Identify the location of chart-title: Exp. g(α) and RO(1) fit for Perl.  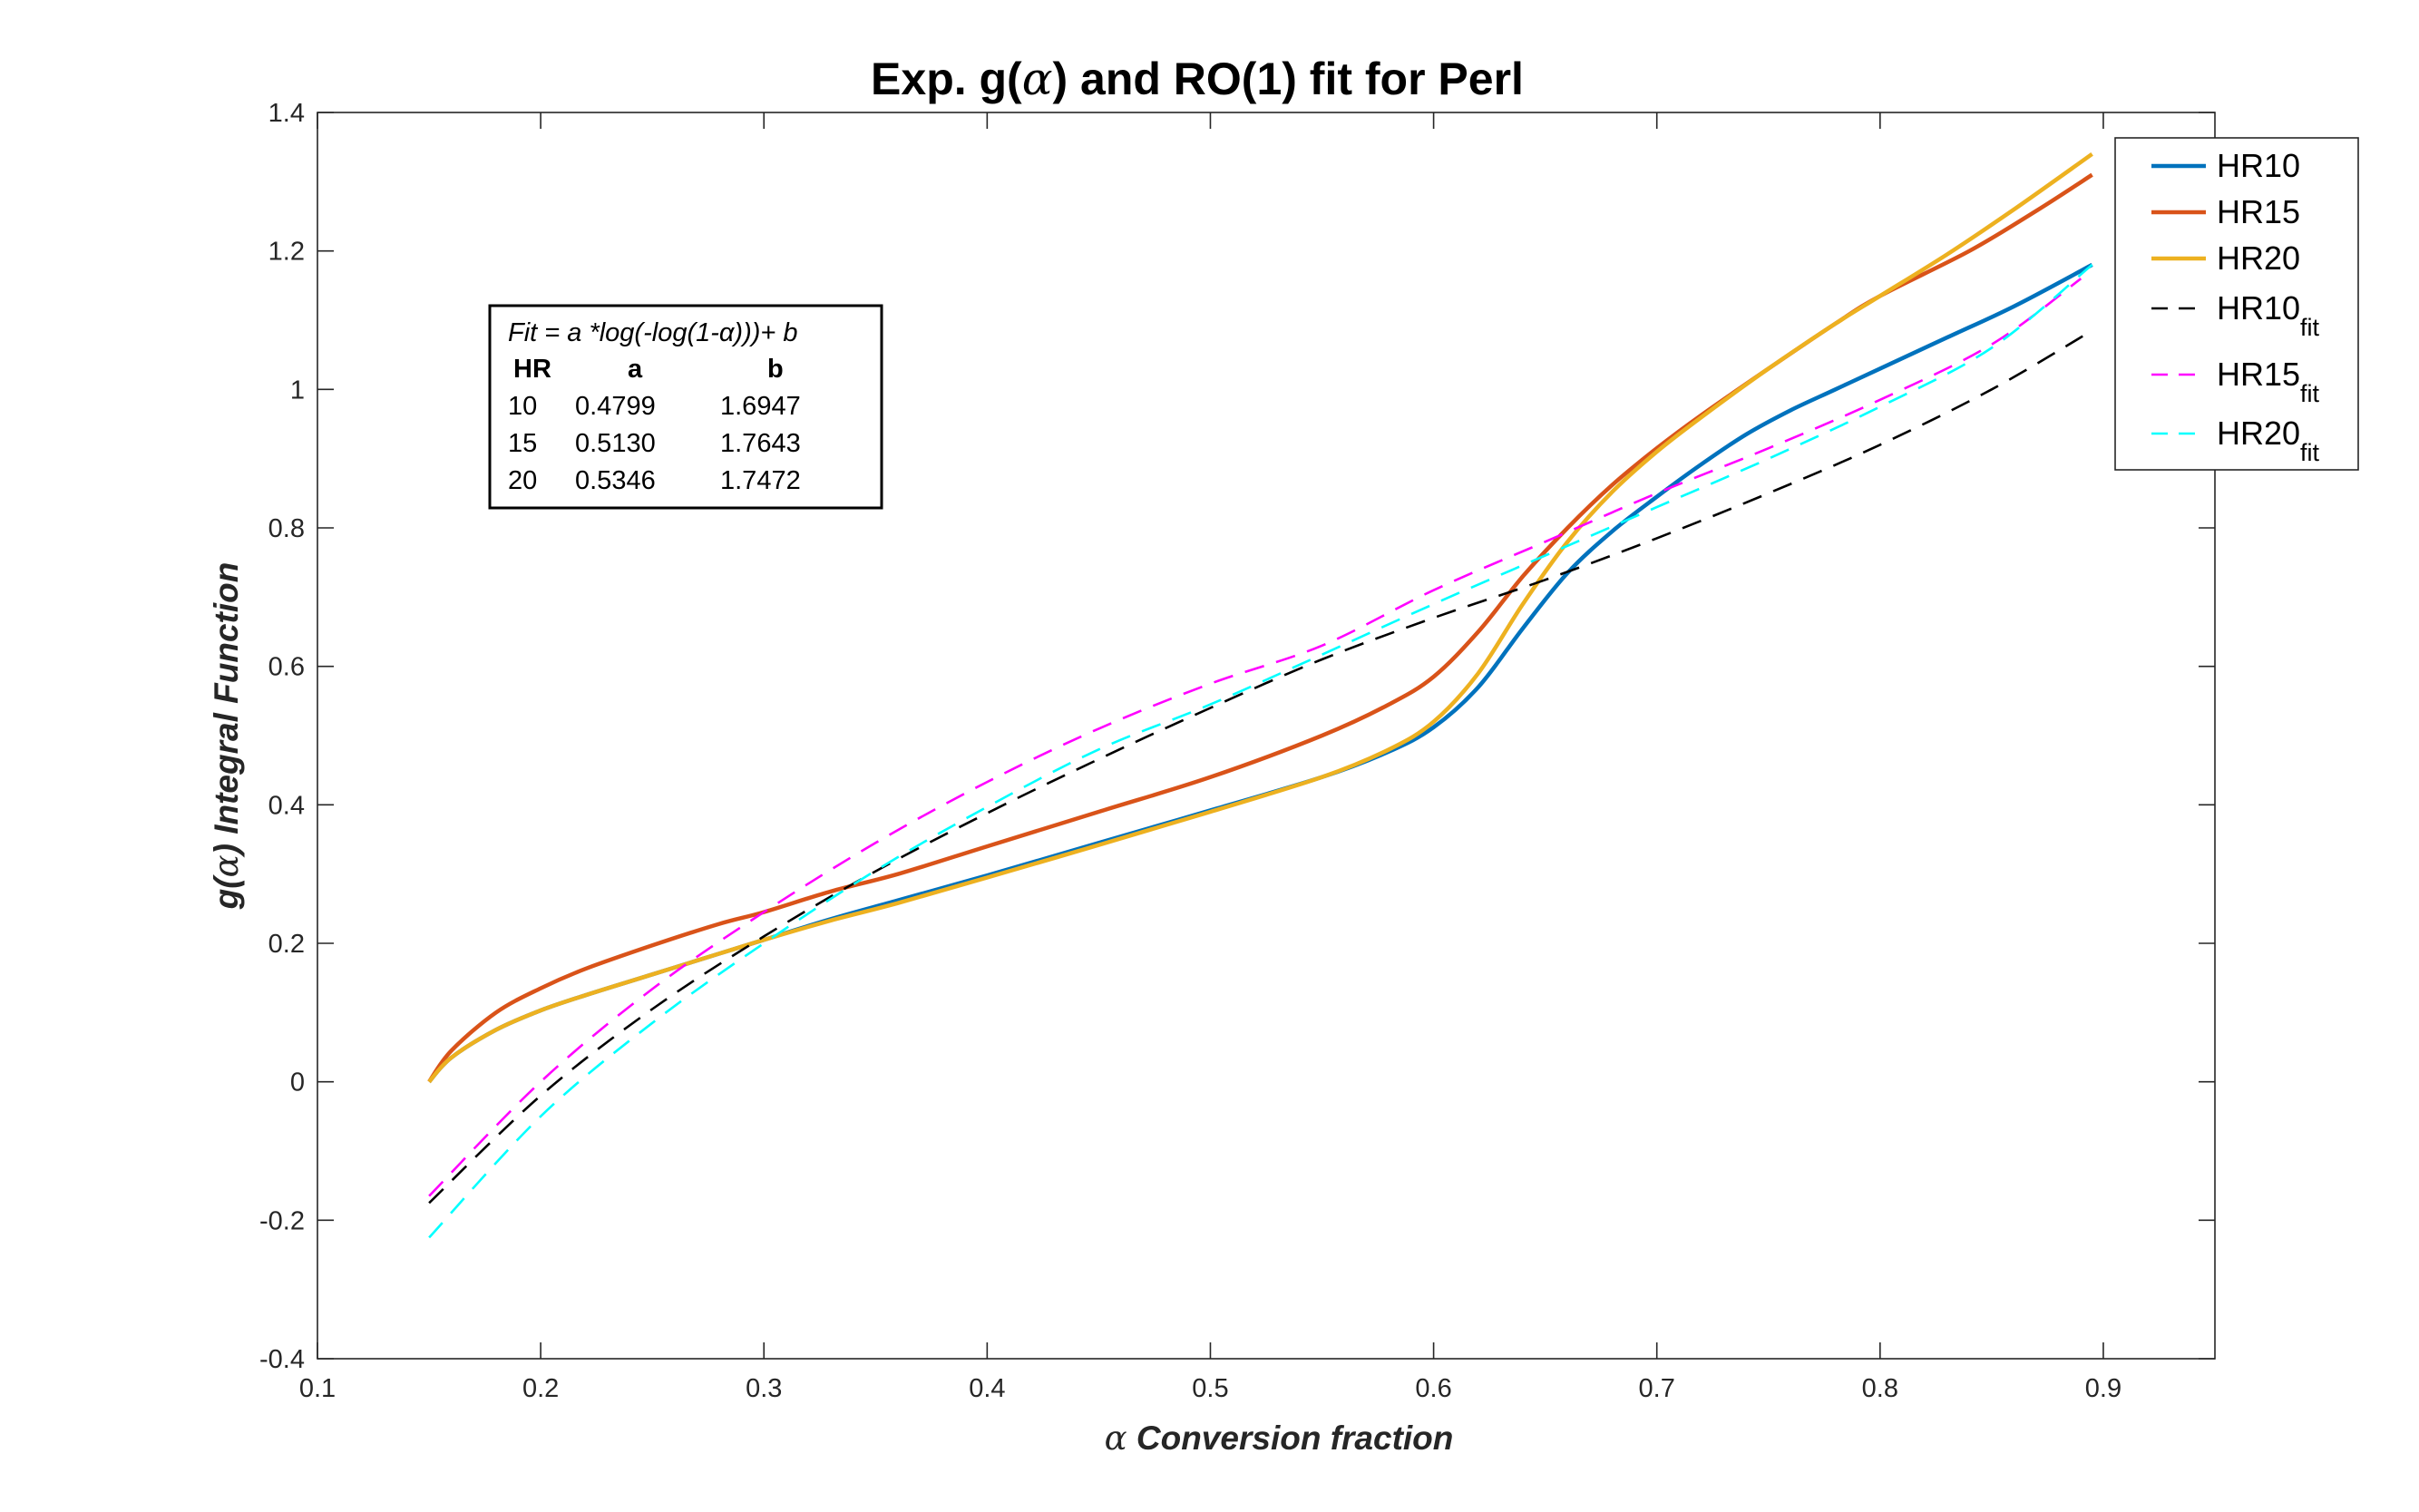
(1198, 79).